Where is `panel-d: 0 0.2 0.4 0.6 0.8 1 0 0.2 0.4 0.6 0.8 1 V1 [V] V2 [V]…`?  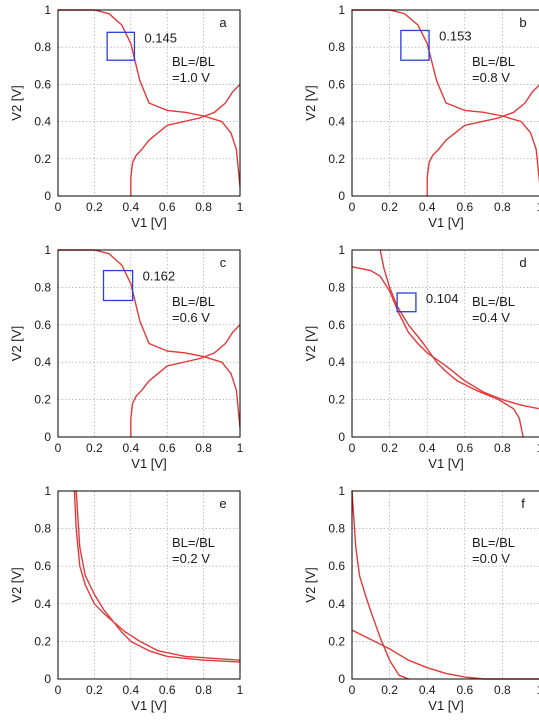
panel-d: 0 0.2 0.4 0.6 0.8 1 0 0.2 0.4 0.6 0.8 1 V1 [V] V2 [V]… is located at coordinates (421, 357).